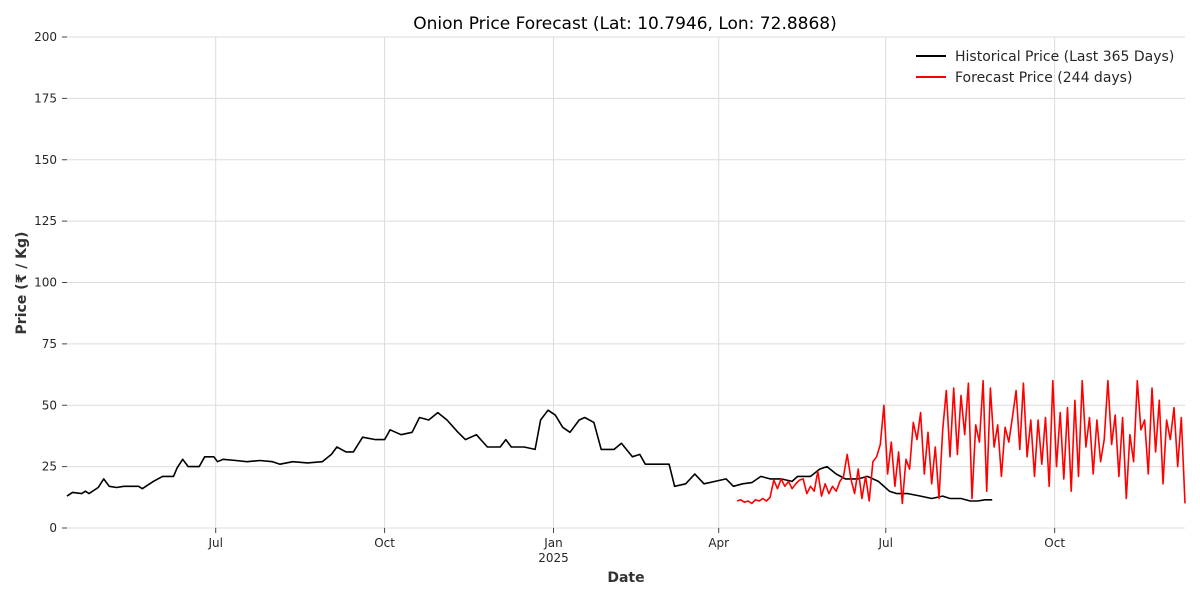 Image resolution: width=1200 pixels, height=600 pixels. Describe the element at coordinates (553, 543) in the screenshot. I see `x-tick-label: Jan` at that location.